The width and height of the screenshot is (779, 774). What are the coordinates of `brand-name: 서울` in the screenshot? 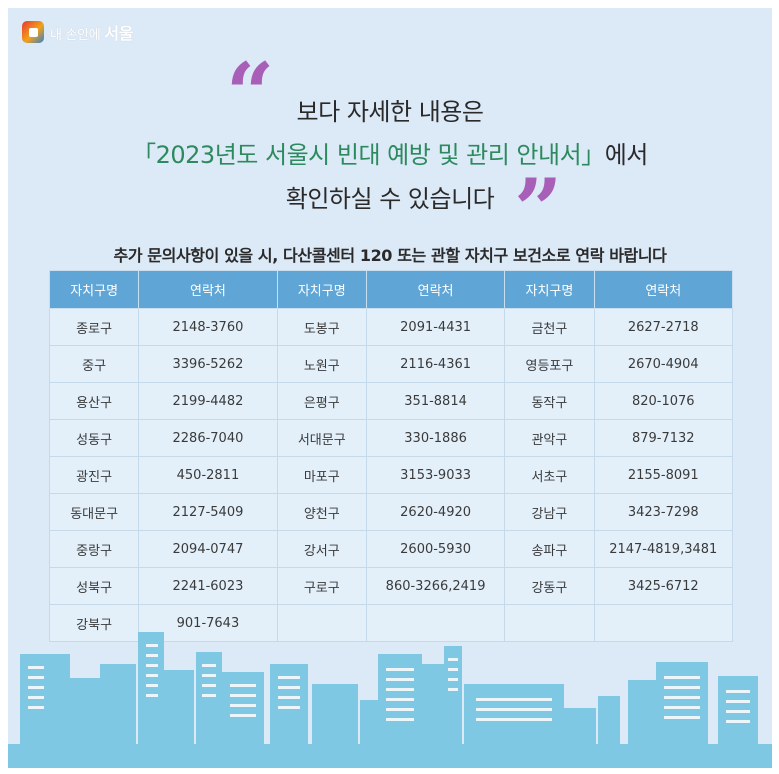 It's located at (119, 33).